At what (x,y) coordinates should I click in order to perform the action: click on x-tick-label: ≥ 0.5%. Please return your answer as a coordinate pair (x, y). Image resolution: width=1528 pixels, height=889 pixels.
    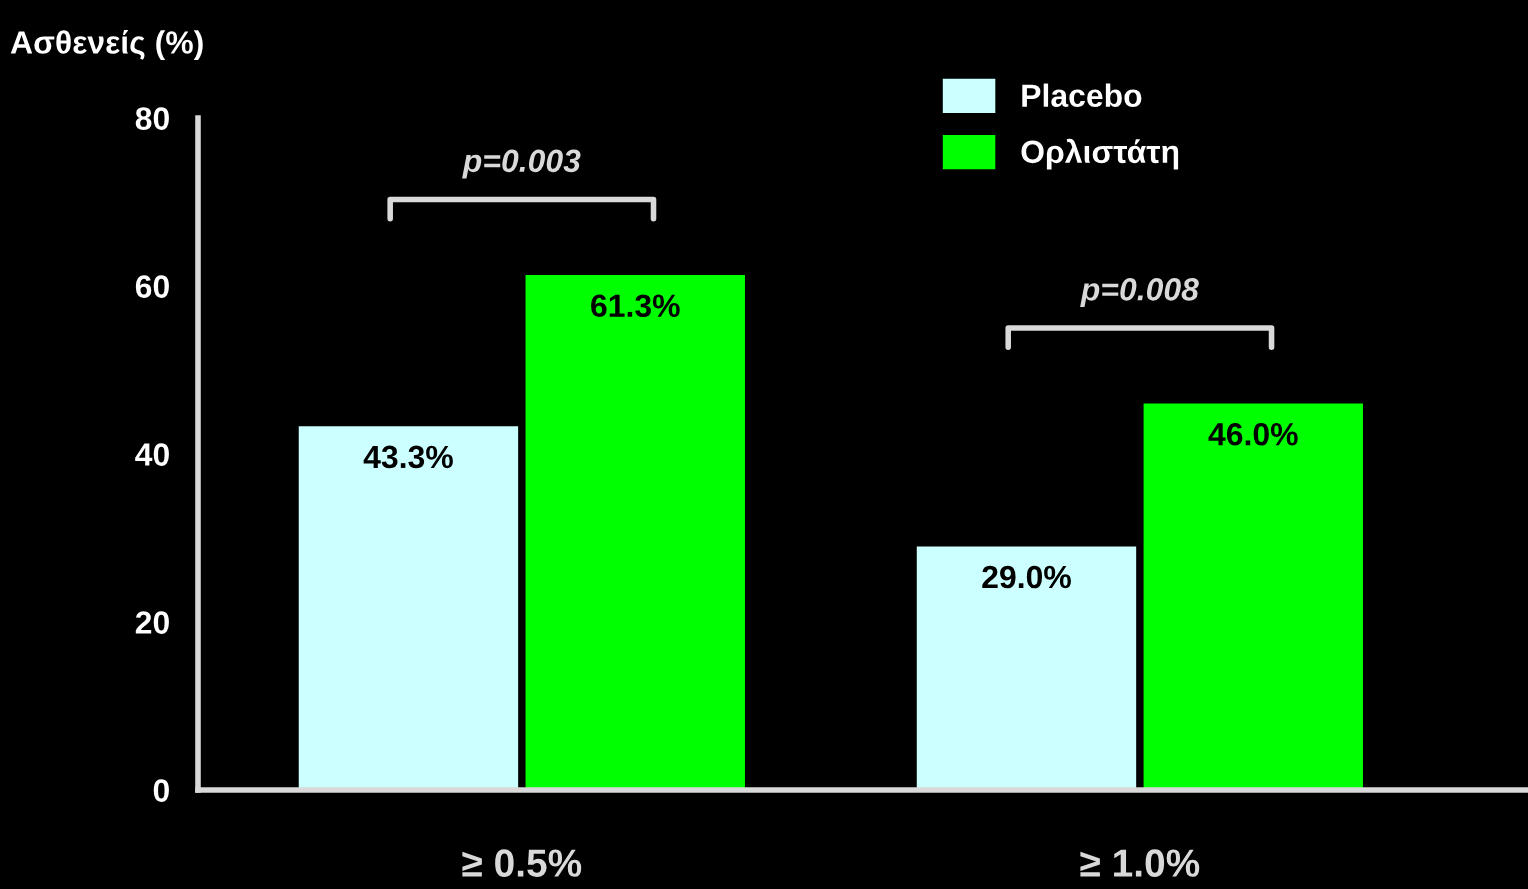
    Looking at the image, I should click on (522, 863).